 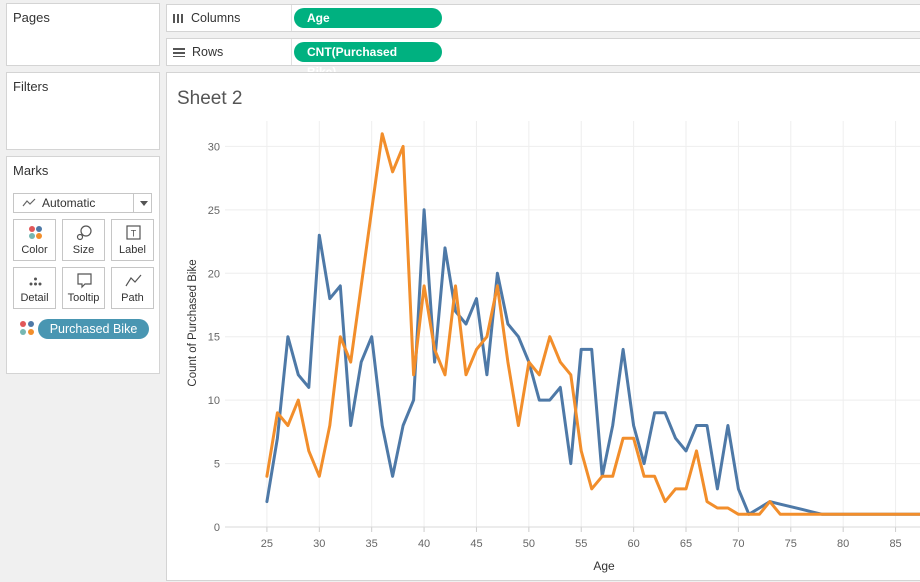 I want to click on x-tick-label: 25, so click(x=267, y=544).